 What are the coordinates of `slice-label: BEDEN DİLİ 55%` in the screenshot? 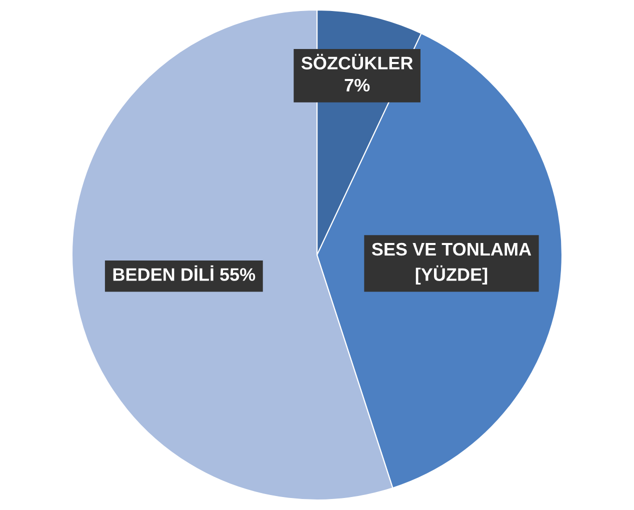 It's located at (184, 273).